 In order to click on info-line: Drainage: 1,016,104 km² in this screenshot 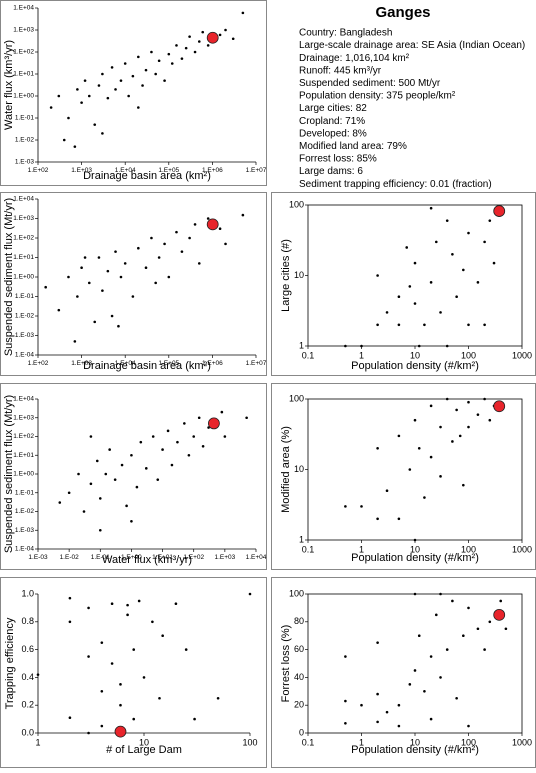, I will do `click(354, 58)`.